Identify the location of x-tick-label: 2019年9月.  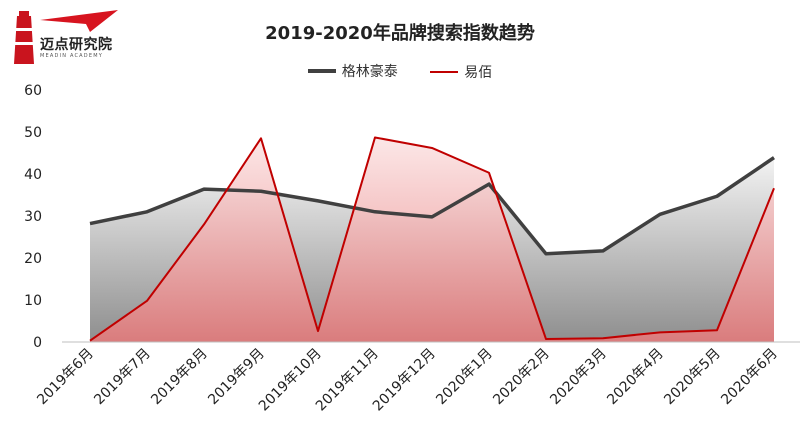
(236, 377).